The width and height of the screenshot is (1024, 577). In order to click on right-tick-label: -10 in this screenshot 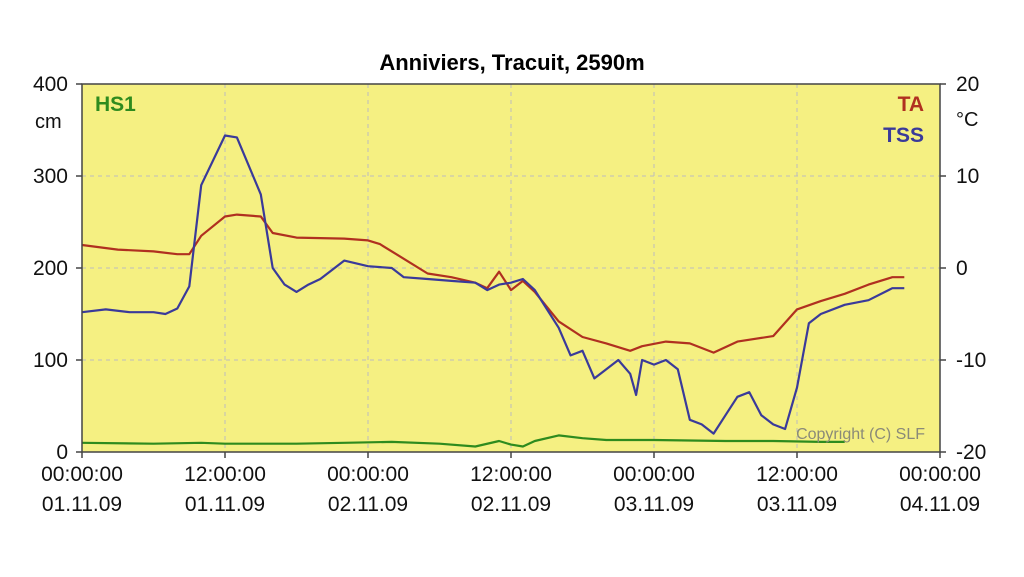, I will do `click(971, 360)`.